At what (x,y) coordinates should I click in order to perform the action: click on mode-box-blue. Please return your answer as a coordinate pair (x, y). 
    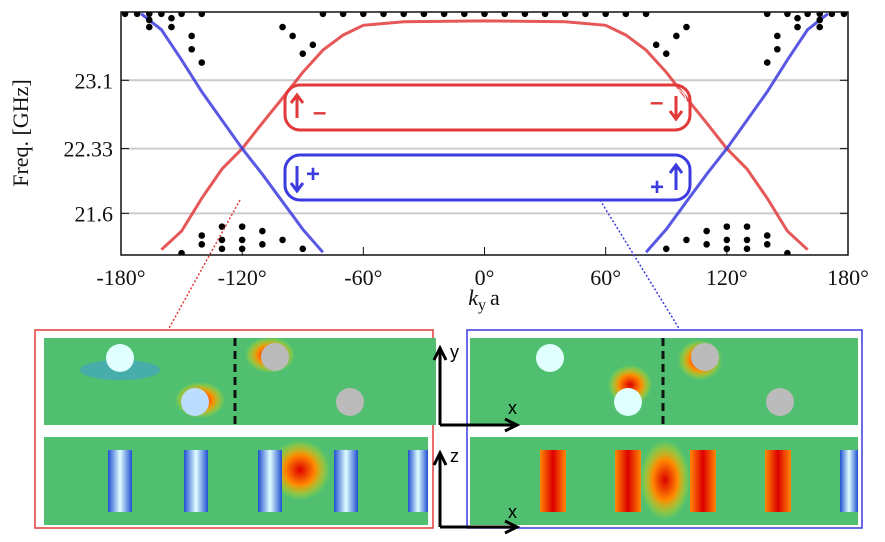
    Looking at the image, I should click on (487, 177).